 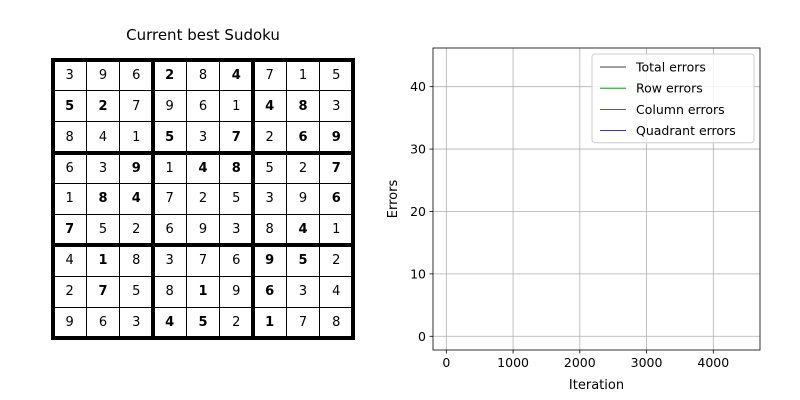 I want to click on legend-label: Row errors, so click(x=669, y=88).